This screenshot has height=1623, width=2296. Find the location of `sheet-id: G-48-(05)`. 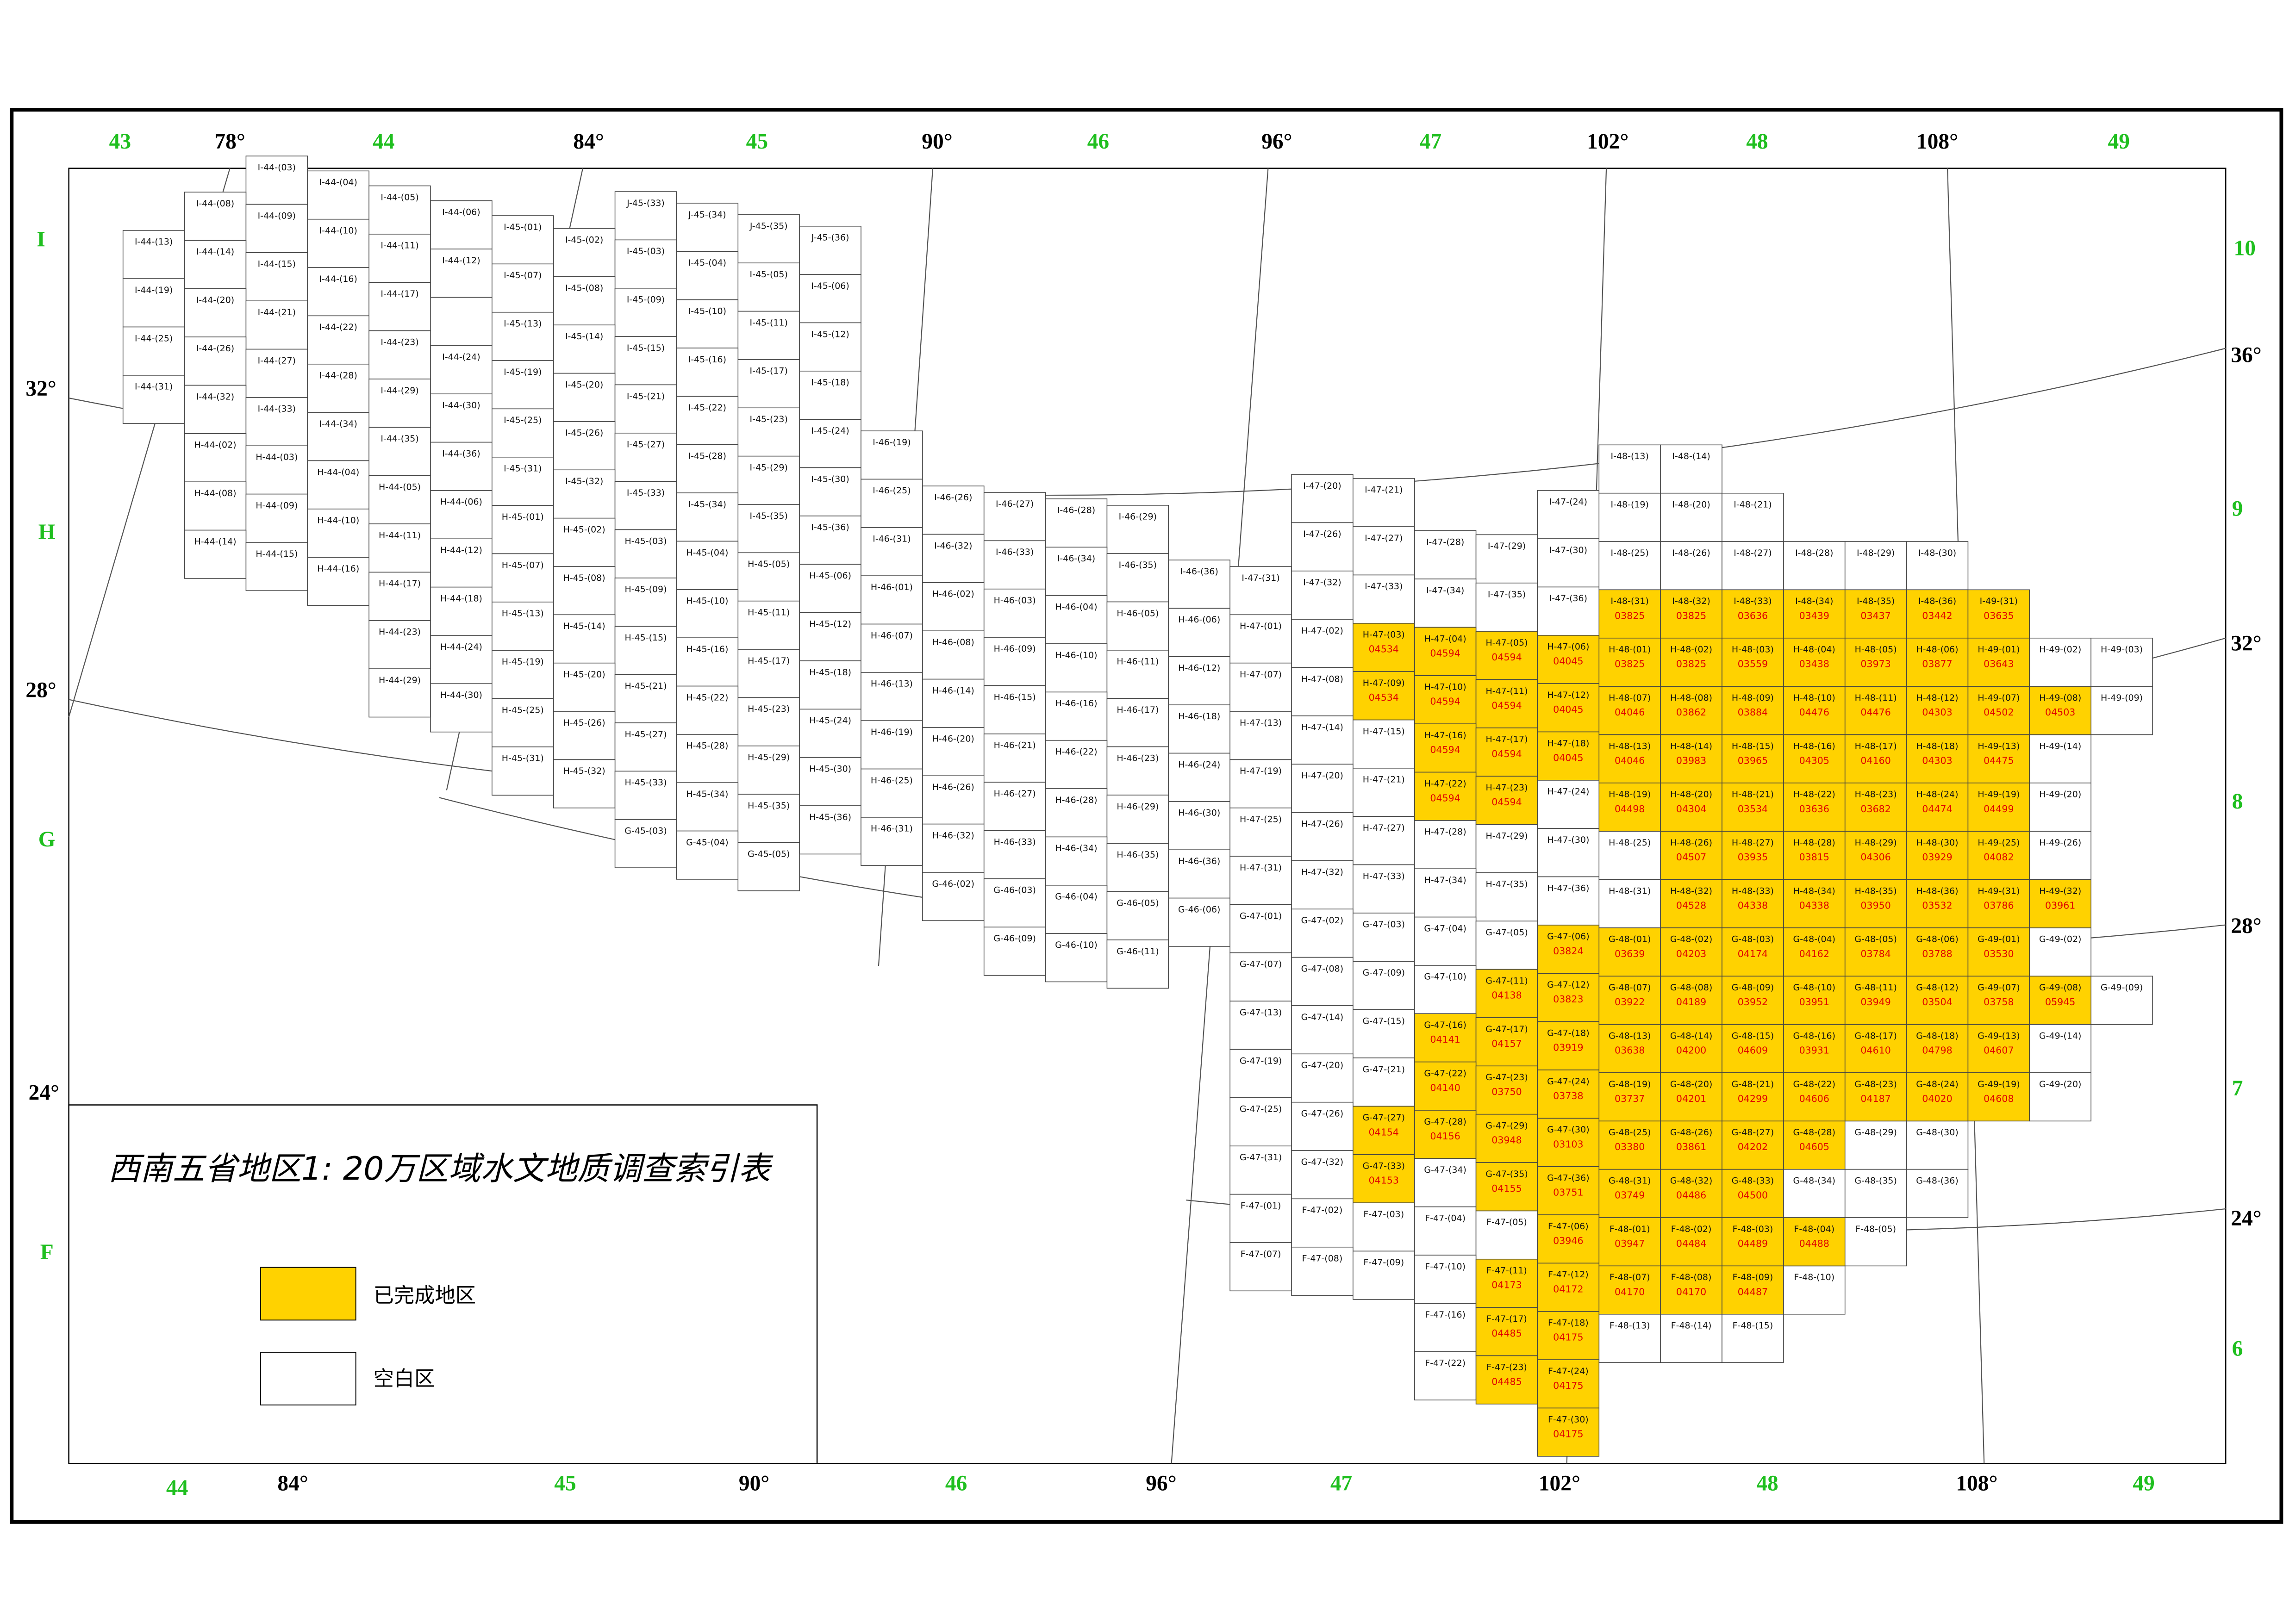

sheet-id: G-48-(05) is located at coordinates (1875, 939).